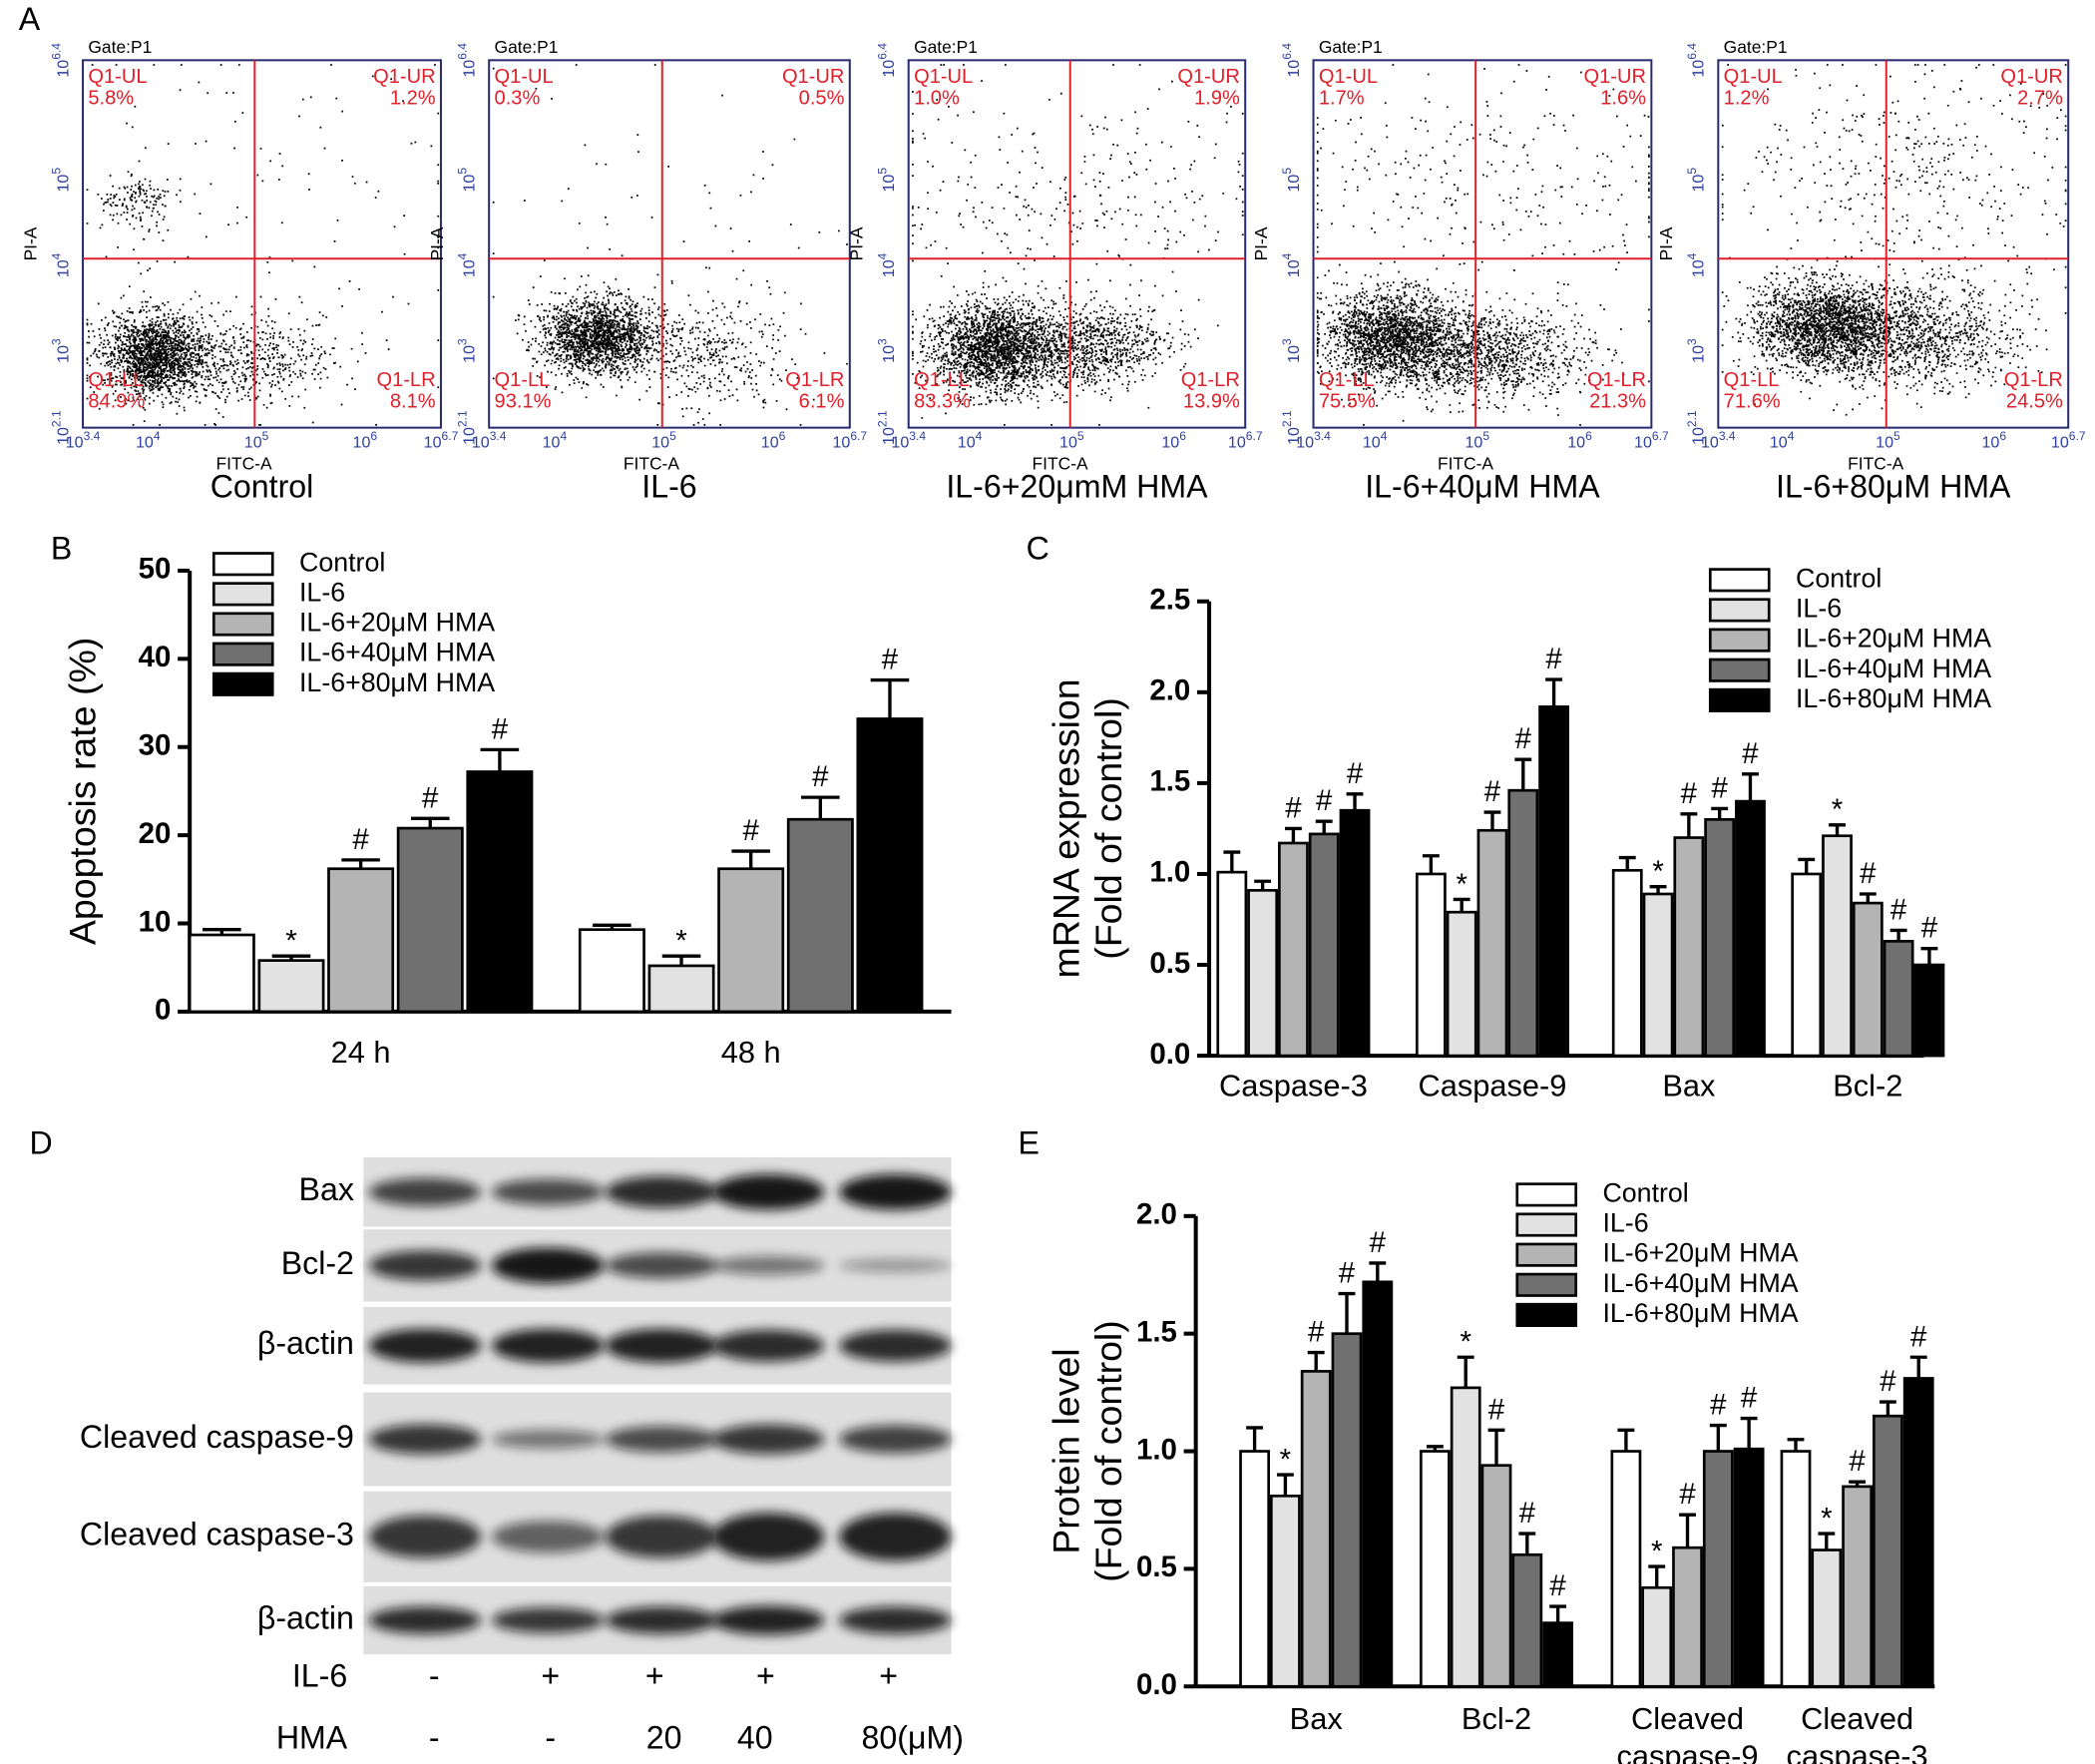 The height and width of the screenshot is (1764, 2095). What do you see at coordinates (1156, 1331) in the screenshot?
I see `y-tick-label: 1.5` at bounding box center [1156, 1331].